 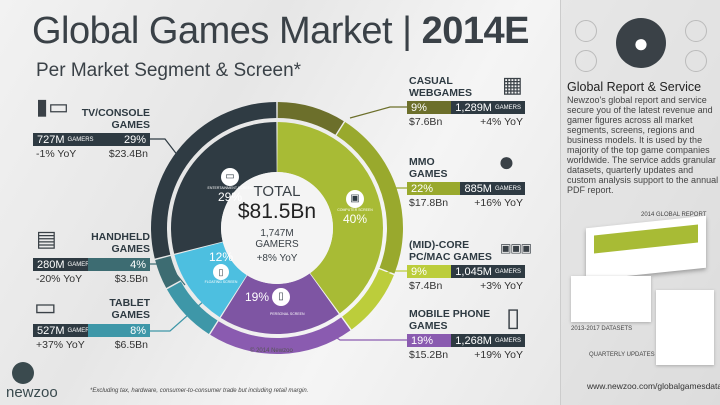 I want to click on tv-console-label-line2: GAMES, so click(x=130, y=125).